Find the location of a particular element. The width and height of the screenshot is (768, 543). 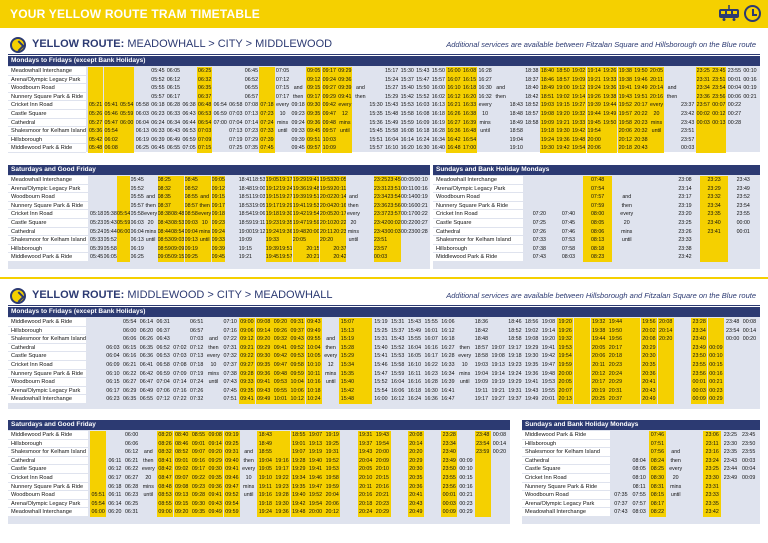

time-cell: 07:38 is located at coordinates (230, 373).